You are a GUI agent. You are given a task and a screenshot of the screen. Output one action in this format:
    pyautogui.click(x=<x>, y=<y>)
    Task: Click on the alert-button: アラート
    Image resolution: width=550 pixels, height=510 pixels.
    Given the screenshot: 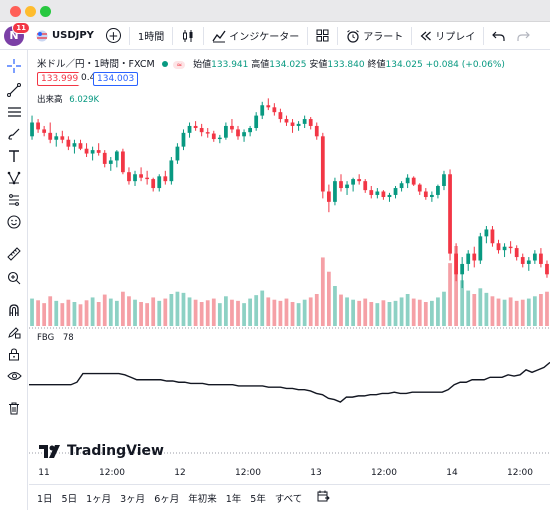 What is the action you would take?
    pyautogui.click(x=374, y=36)
    